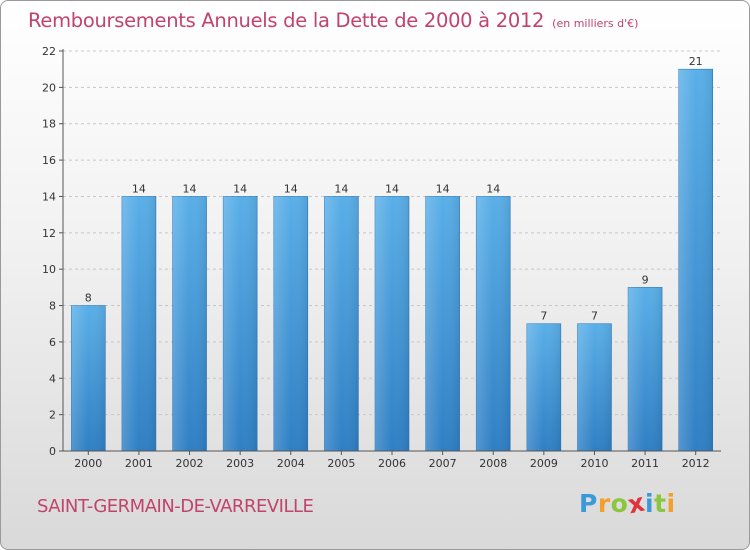 Image resolution: width=750 pixels, height=550 pixels. What do you see at coordinates (52, 342) in the screenshot?
I see `y-tick-label: 6` at bounding box center [52, 342].